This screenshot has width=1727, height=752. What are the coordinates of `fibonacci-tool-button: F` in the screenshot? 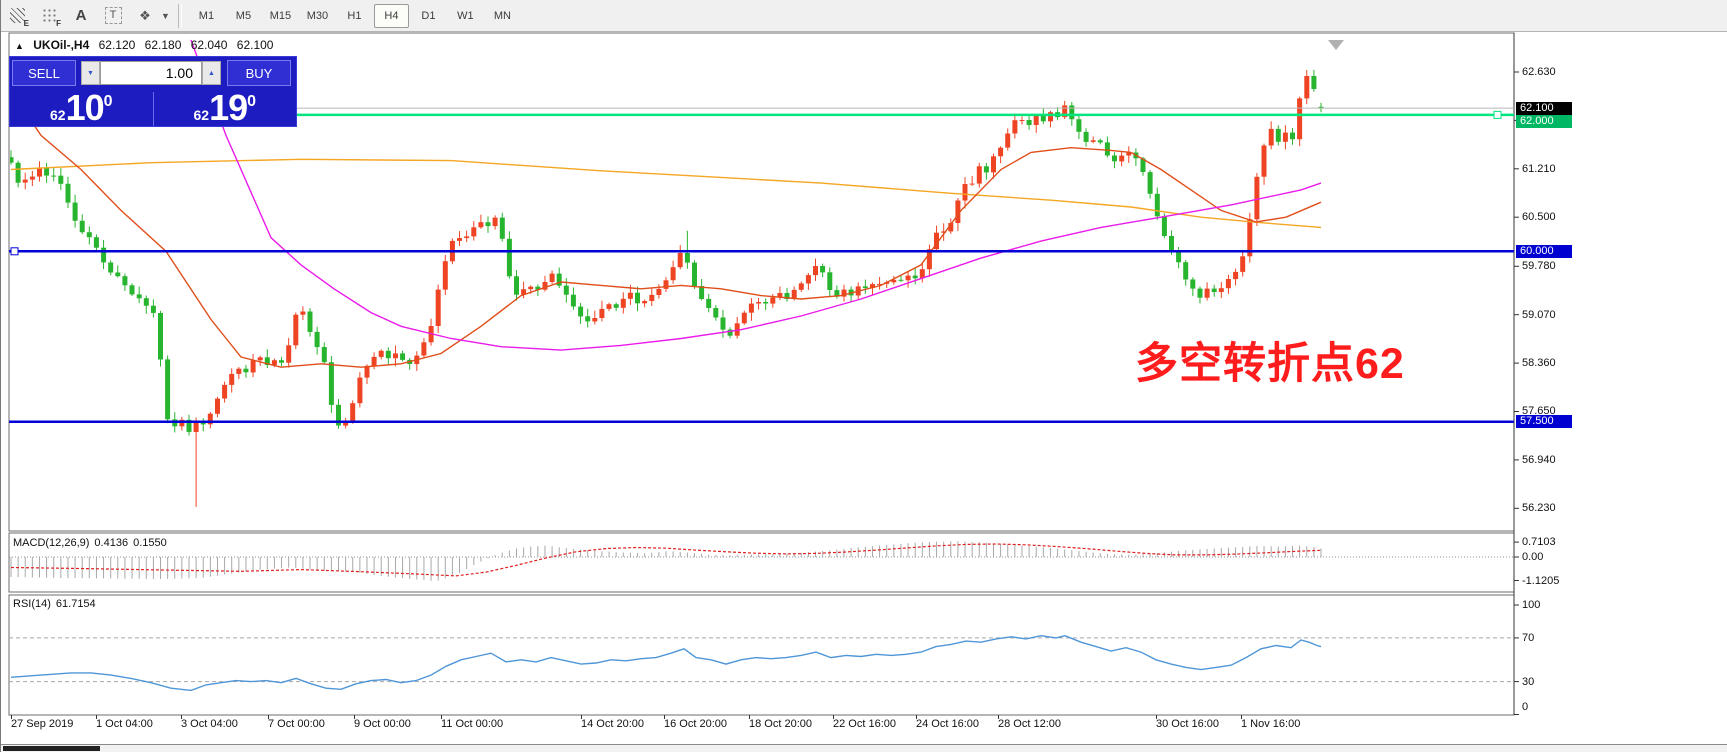 It's located at (49, 16).